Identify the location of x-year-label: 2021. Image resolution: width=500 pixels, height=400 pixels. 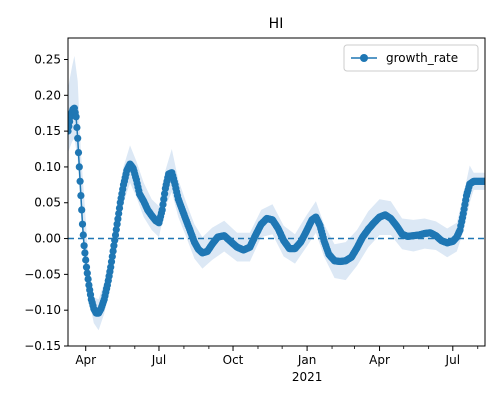
(307, 377).